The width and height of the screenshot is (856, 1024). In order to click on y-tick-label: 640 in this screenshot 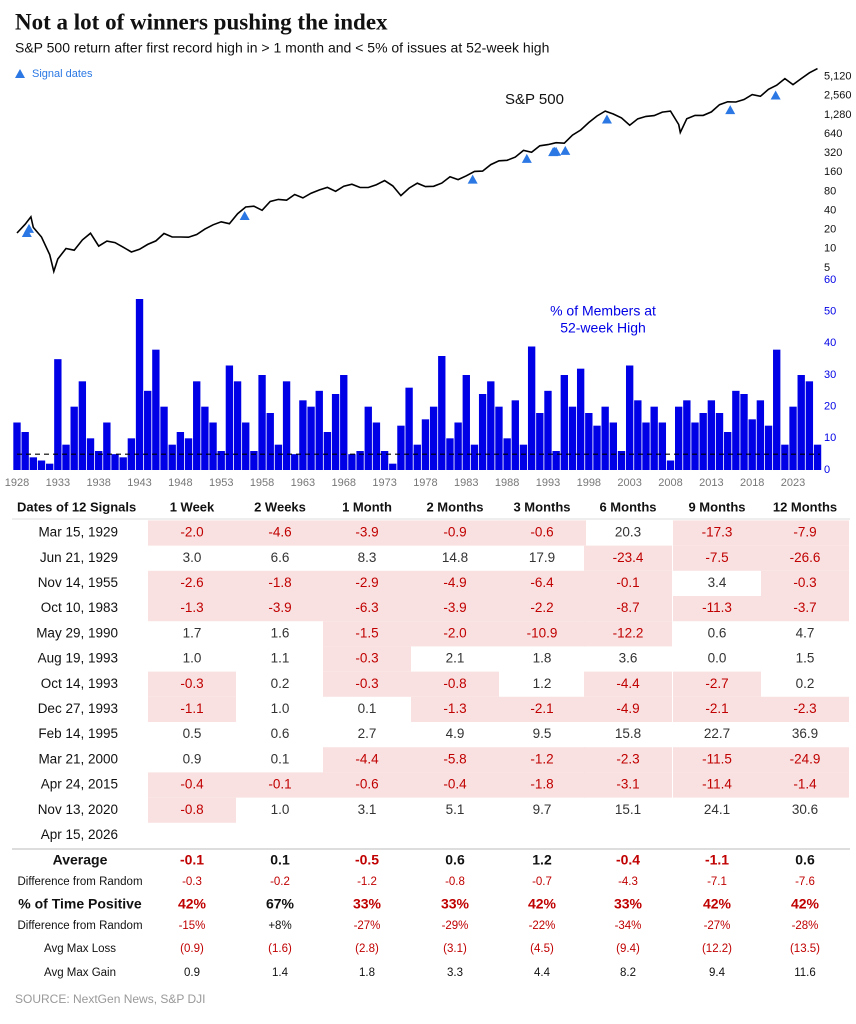, I will do `click(833, 134)`.